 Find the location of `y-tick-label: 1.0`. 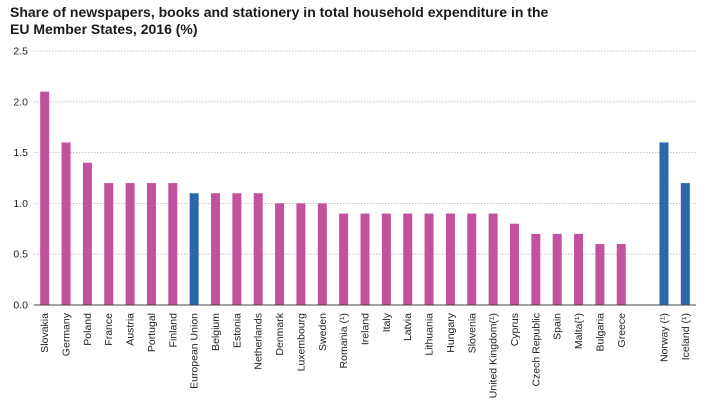

y-tick-label: 1.0 is located at coordinates (20, 204).